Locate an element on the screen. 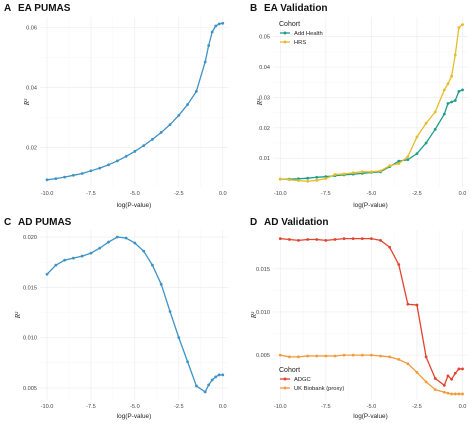  series-uk-biobank-proxy- is located at coordinates (371, 374).